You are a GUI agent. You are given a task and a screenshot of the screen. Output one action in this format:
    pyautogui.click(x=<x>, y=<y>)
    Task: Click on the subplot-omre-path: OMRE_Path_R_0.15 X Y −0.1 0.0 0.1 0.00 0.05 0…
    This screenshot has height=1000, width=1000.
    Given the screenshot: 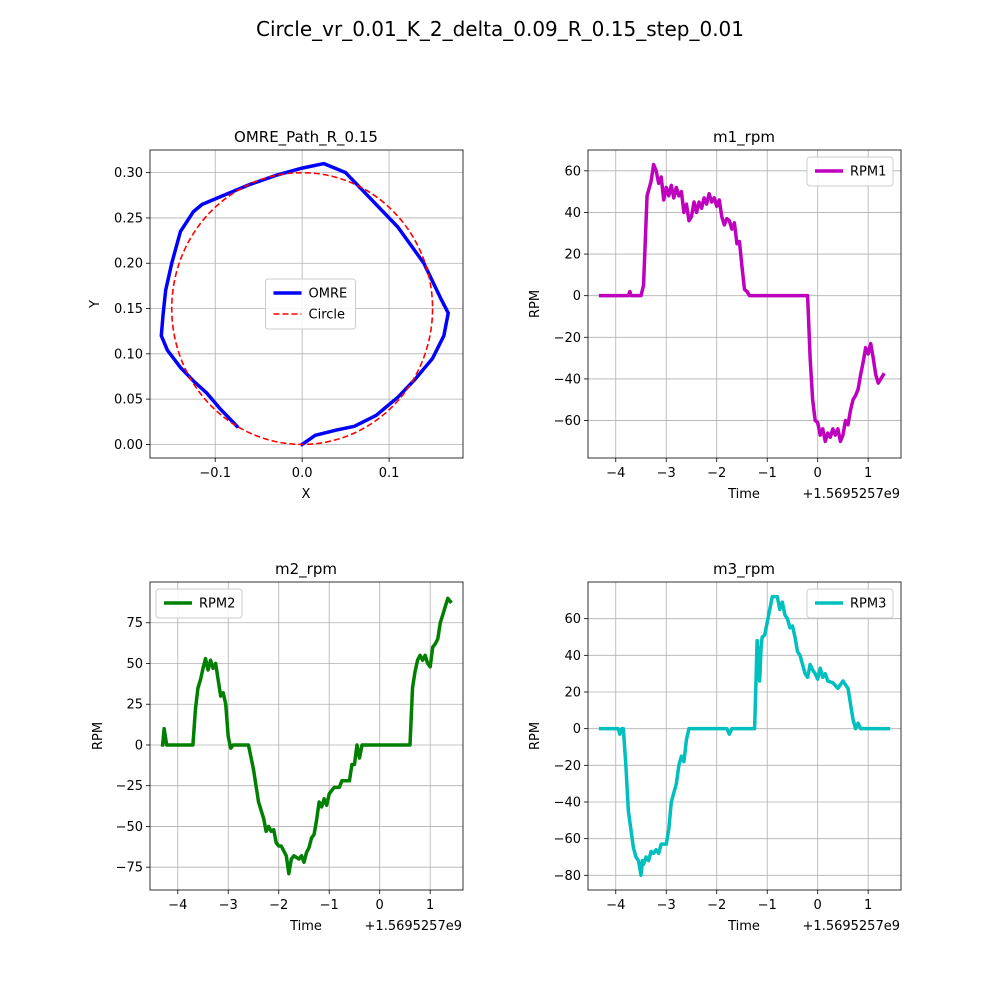 What is the action you would take?
    pyautogui.click(x=276, y=315)
    